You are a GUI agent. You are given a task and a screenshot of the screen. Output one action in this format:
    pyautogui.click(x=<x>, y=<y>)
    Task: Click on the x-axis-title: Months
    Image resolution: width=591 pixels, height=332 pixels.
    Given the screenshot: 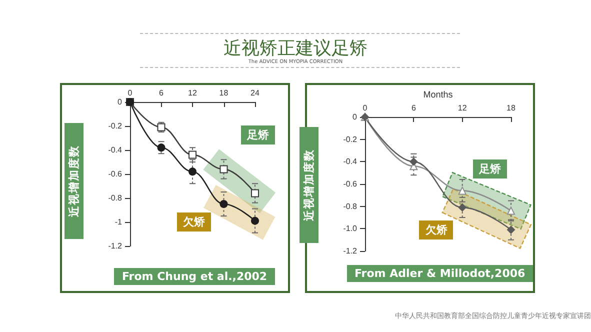 What is the action you would take?
    pyautogui.click(x=438, y=95)
    